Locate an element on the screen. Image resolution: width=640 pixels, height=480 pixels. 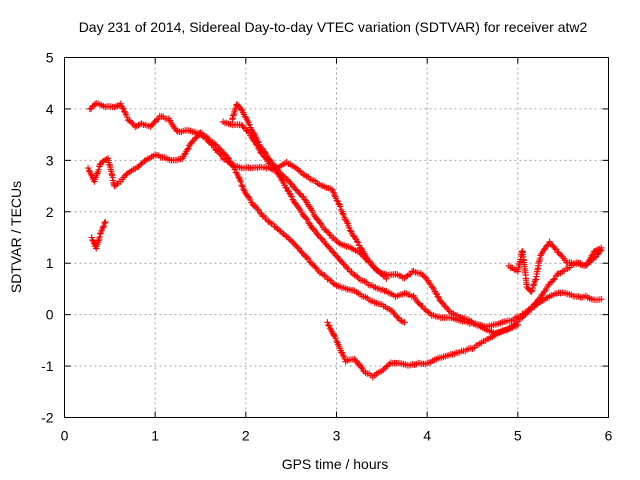
x-tick-label: 2 is located at coordinates (246, 436).